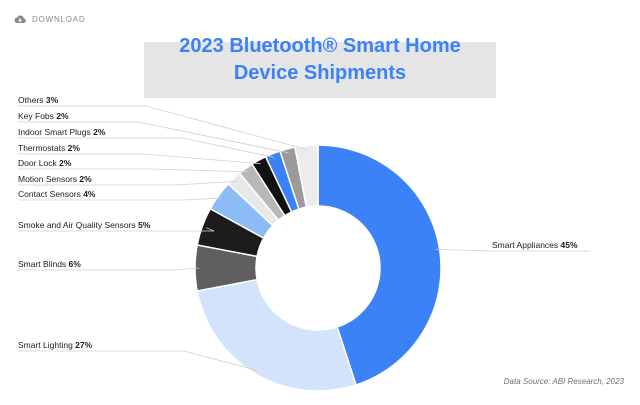 The width and height of the screenshot is (640, 405). I want to click on slice-others, so click(306, 176).